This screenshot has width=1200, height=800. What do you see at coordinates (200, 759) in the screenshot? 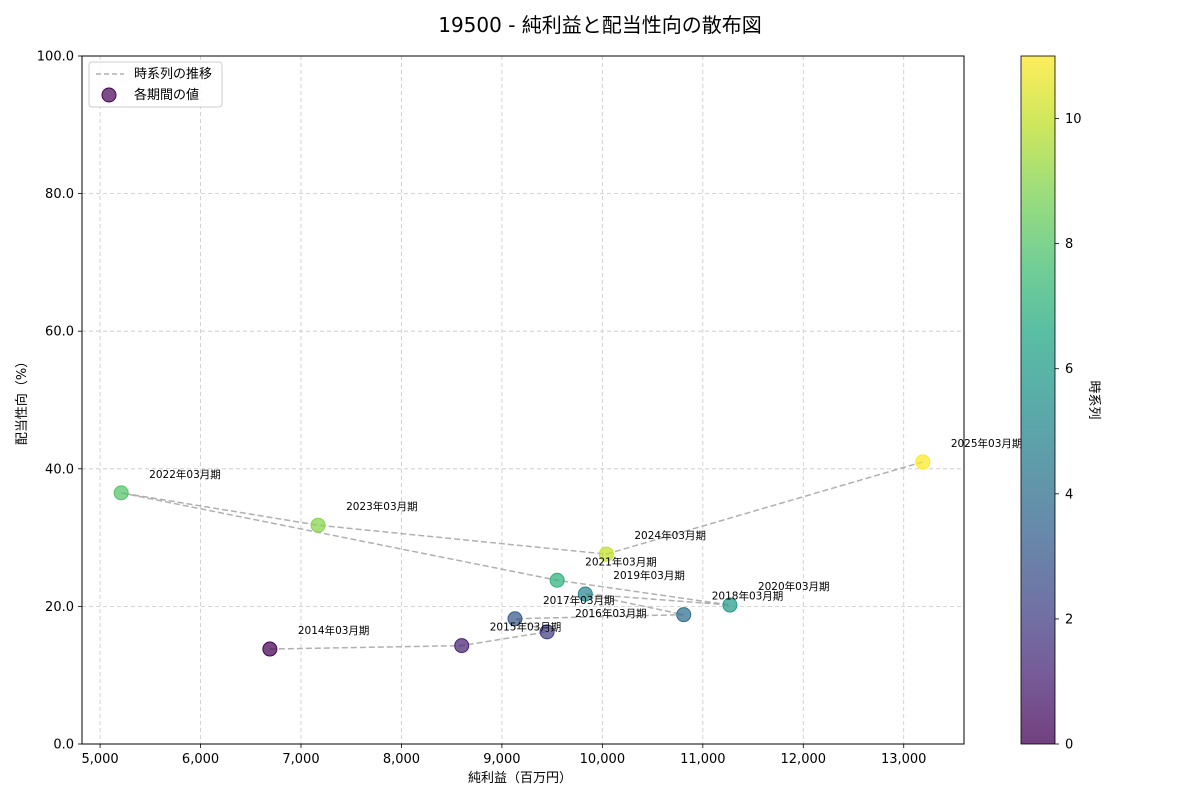
I see `x-tick-label: 6,000` at bounding box center [200, 759].